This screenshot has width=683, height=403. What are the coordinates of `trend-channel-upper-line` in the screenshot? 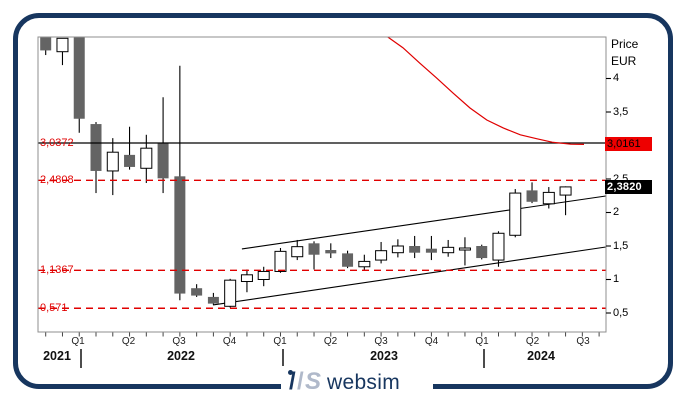 It's located at (423, 222).